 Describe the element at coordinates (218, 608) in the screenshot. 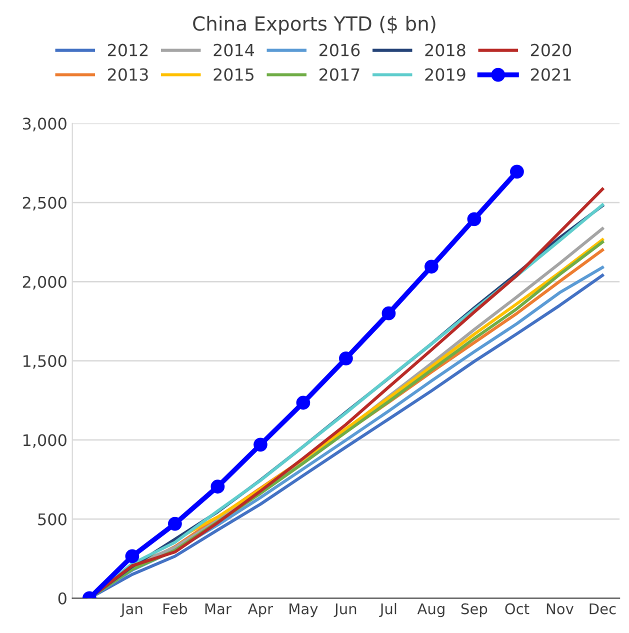

I see `x-tick-label: Mar` at that location.